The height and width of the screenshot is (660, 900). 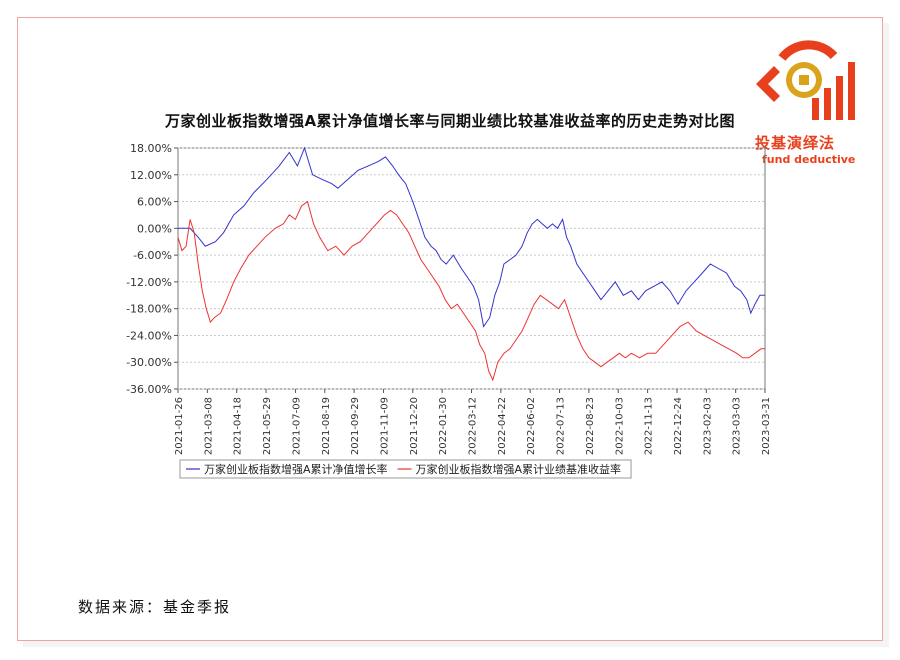 I want to click on x-tick-label: 2023-03-31, so click(x=766, y=426).